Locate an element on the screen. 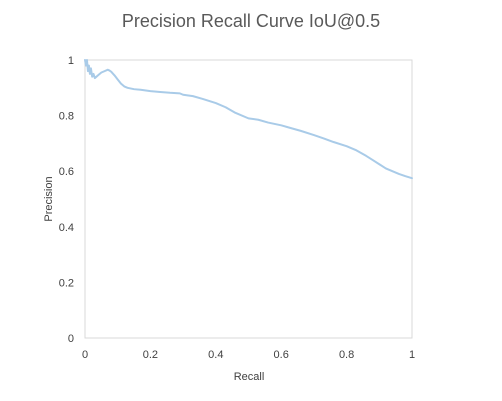 The width and height of the screenshot is (502, 401). y-axis-ticks: 0 0.2 0.4 0.6 0.8 1 is located at coordinates (66, 200).